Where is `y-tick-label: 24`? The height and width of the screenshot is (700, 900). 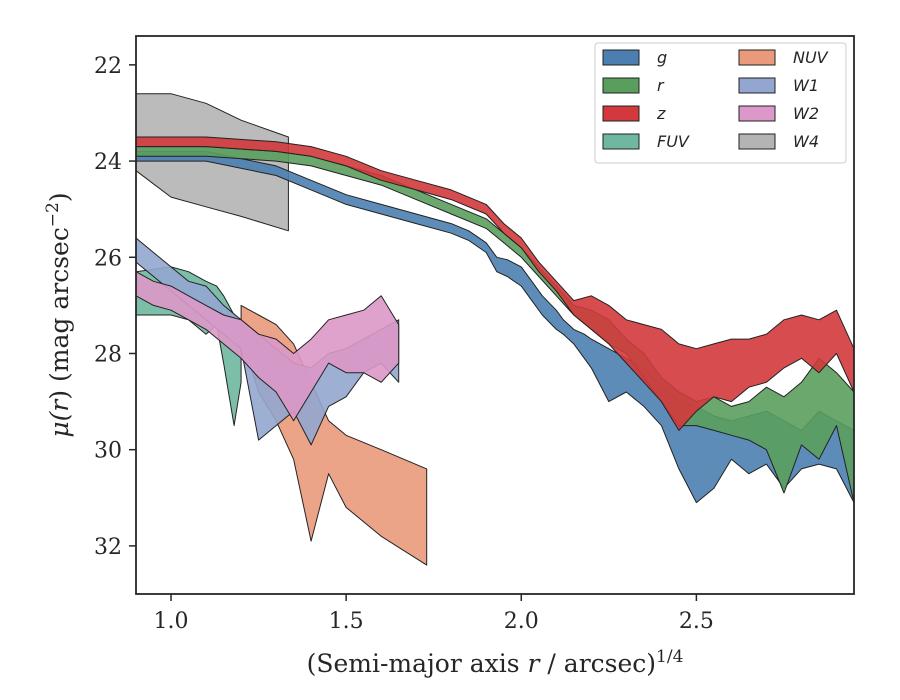 y-tick-label: 24 is located at coordinates (108, 162).